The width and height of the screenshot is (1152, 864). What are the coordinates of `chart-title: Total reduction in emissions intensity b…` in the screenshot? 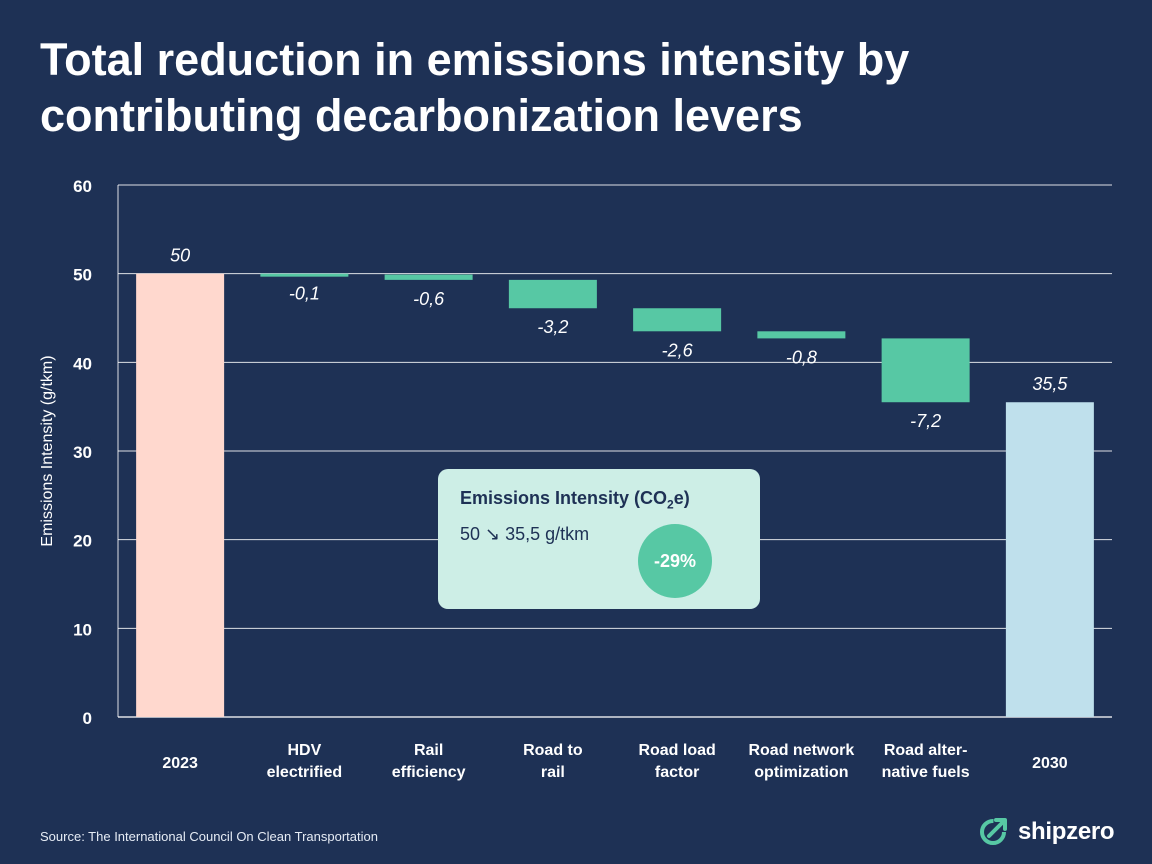 It's located at (580, 88).